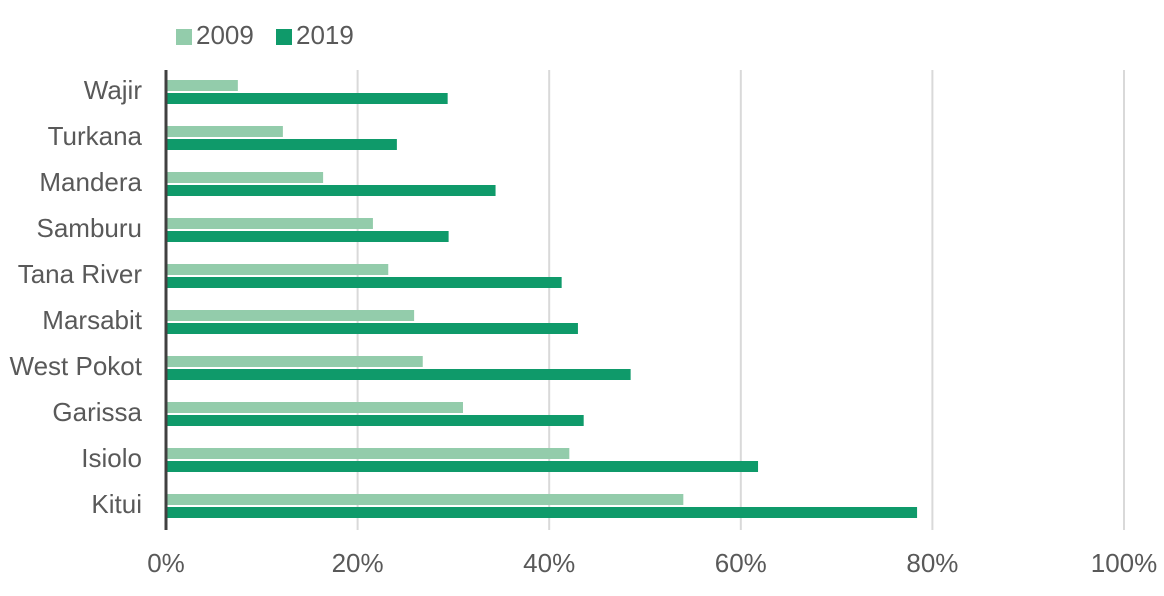 The width and height of the screenshot is (1164, 596). Describe the element at coordinates (225, 35) in the screenshot. I see `legend-label-2009: 2009` at that location.